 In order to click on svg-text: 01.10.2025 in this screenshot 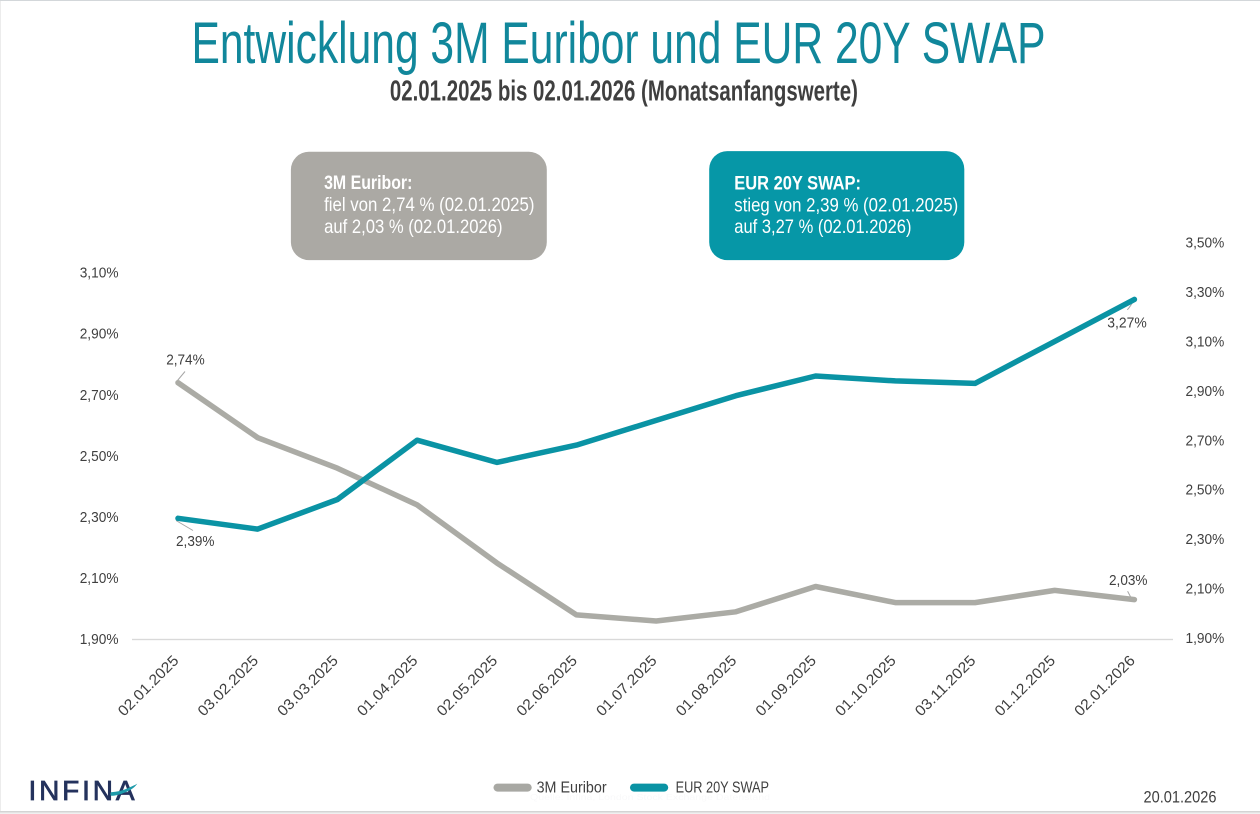, I will do `click(866, 686)`.